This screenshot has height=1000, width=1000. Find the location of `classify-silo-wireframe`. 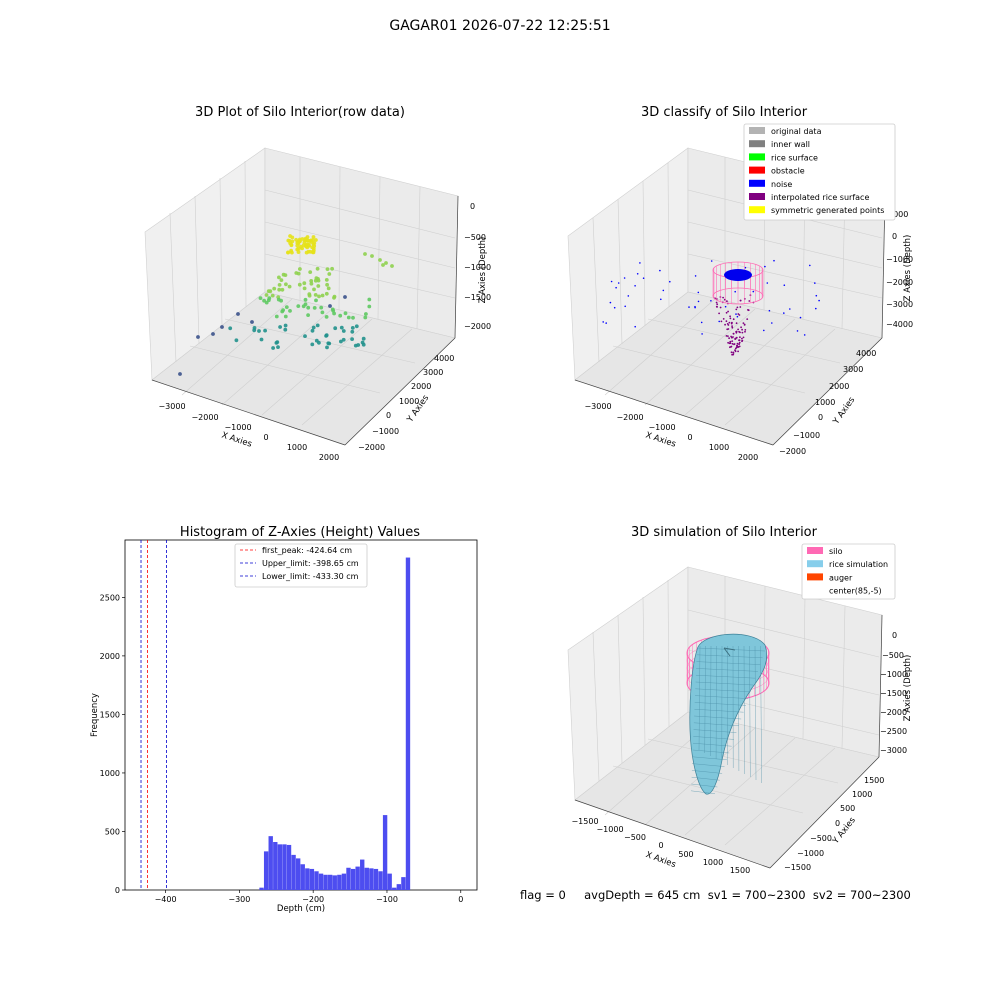

classify-silo-wireframe is located at coordinates (738, 283).